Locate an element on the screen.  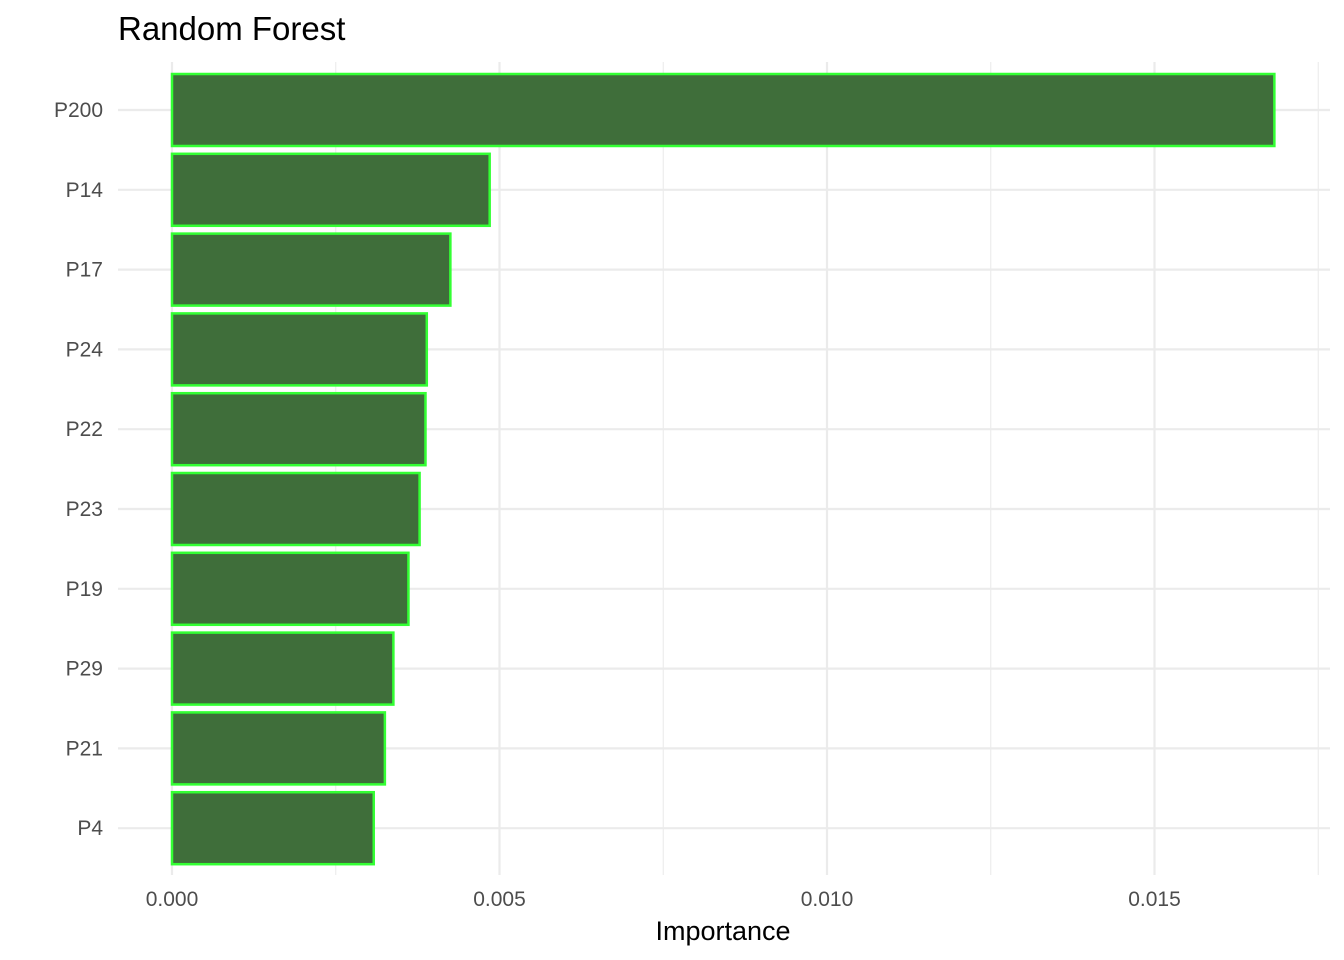
x-tick-label: 0.015 is located at coordinates (1154, 899).